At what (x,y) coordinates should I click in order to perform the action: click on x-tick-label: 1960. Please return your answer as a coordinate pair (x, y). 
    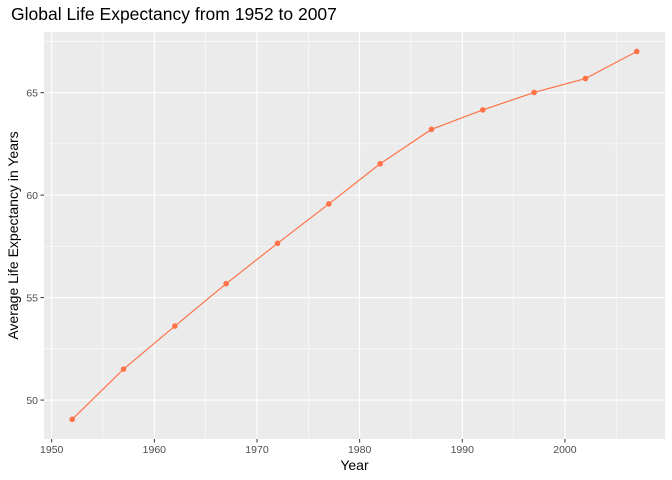
    Looking at the image, I should click on (155, 450).